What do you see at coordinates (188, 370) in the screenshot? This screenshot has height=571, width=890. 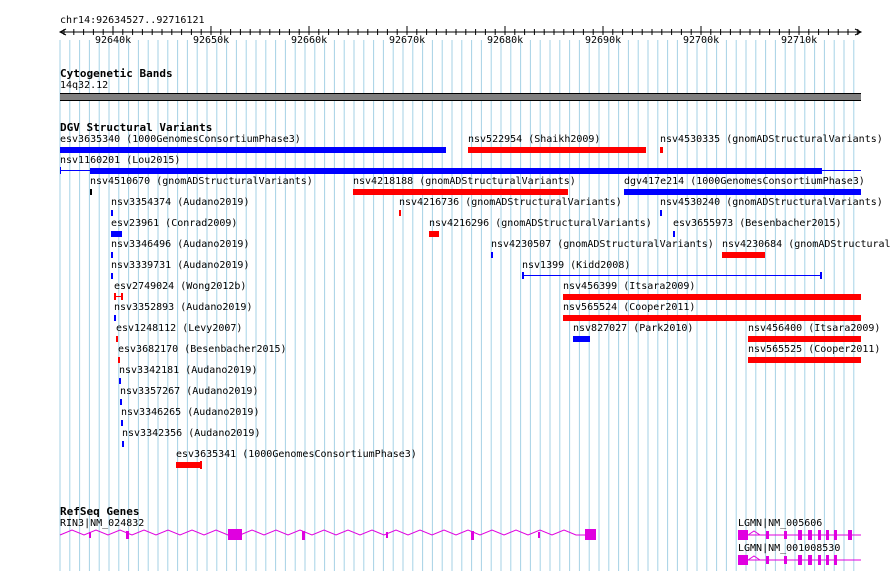 I see `variant-label: nsv3342181 (Audano2019)` at bounding box center [188, 370].